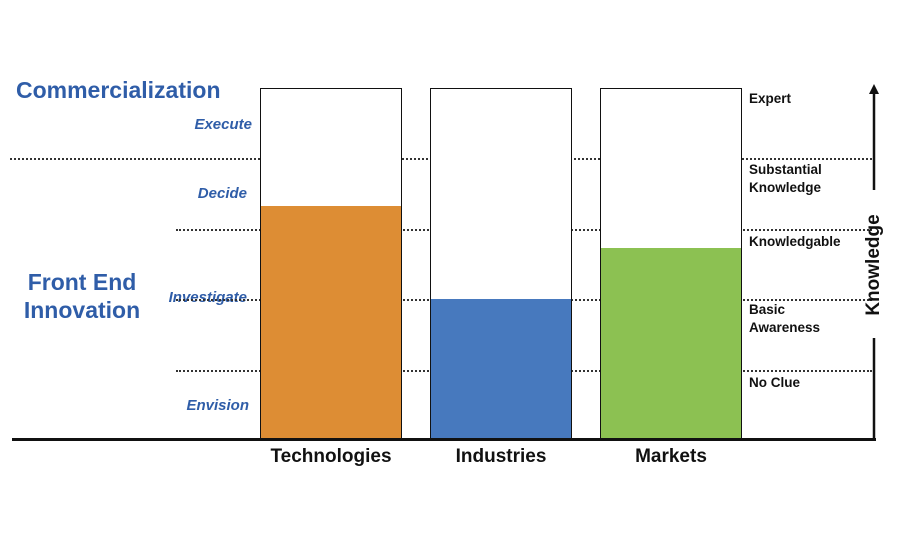 This screenshot has width=900, height=550. What do you see at coordinates (82, 310) in the screenshot?
I see `front-end-line-2: Innovation` at bounding box center [82, 310].